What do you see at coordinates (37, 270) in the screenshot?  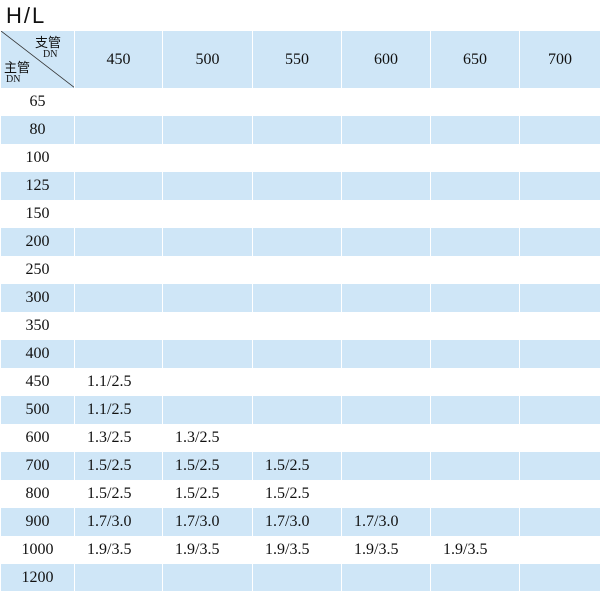 I see `row-label: 250` at bounding box center [37, 270].